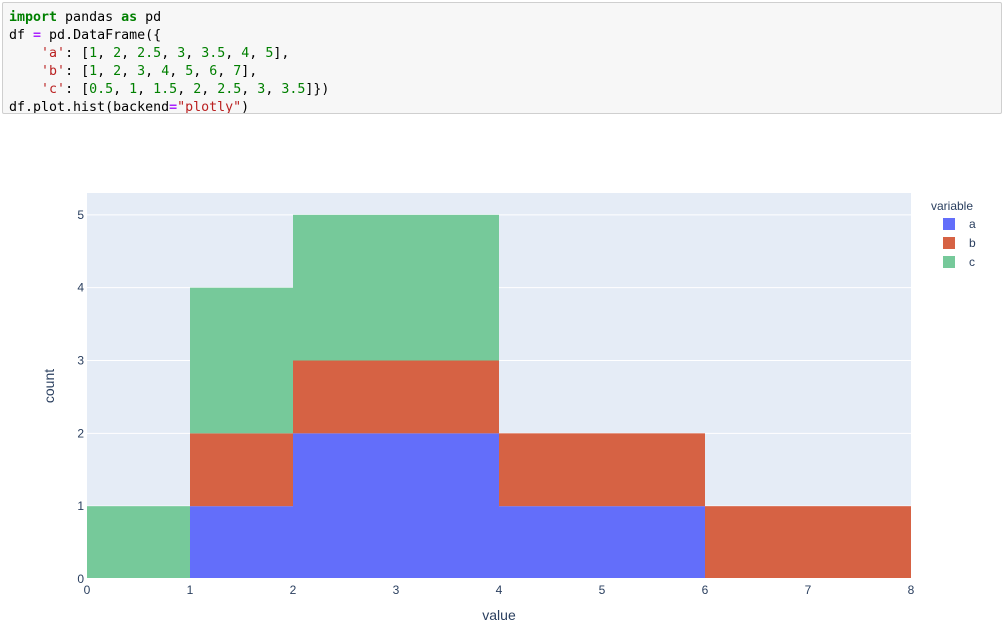  I want to click on y-axis-title: count, so click(49, 386).